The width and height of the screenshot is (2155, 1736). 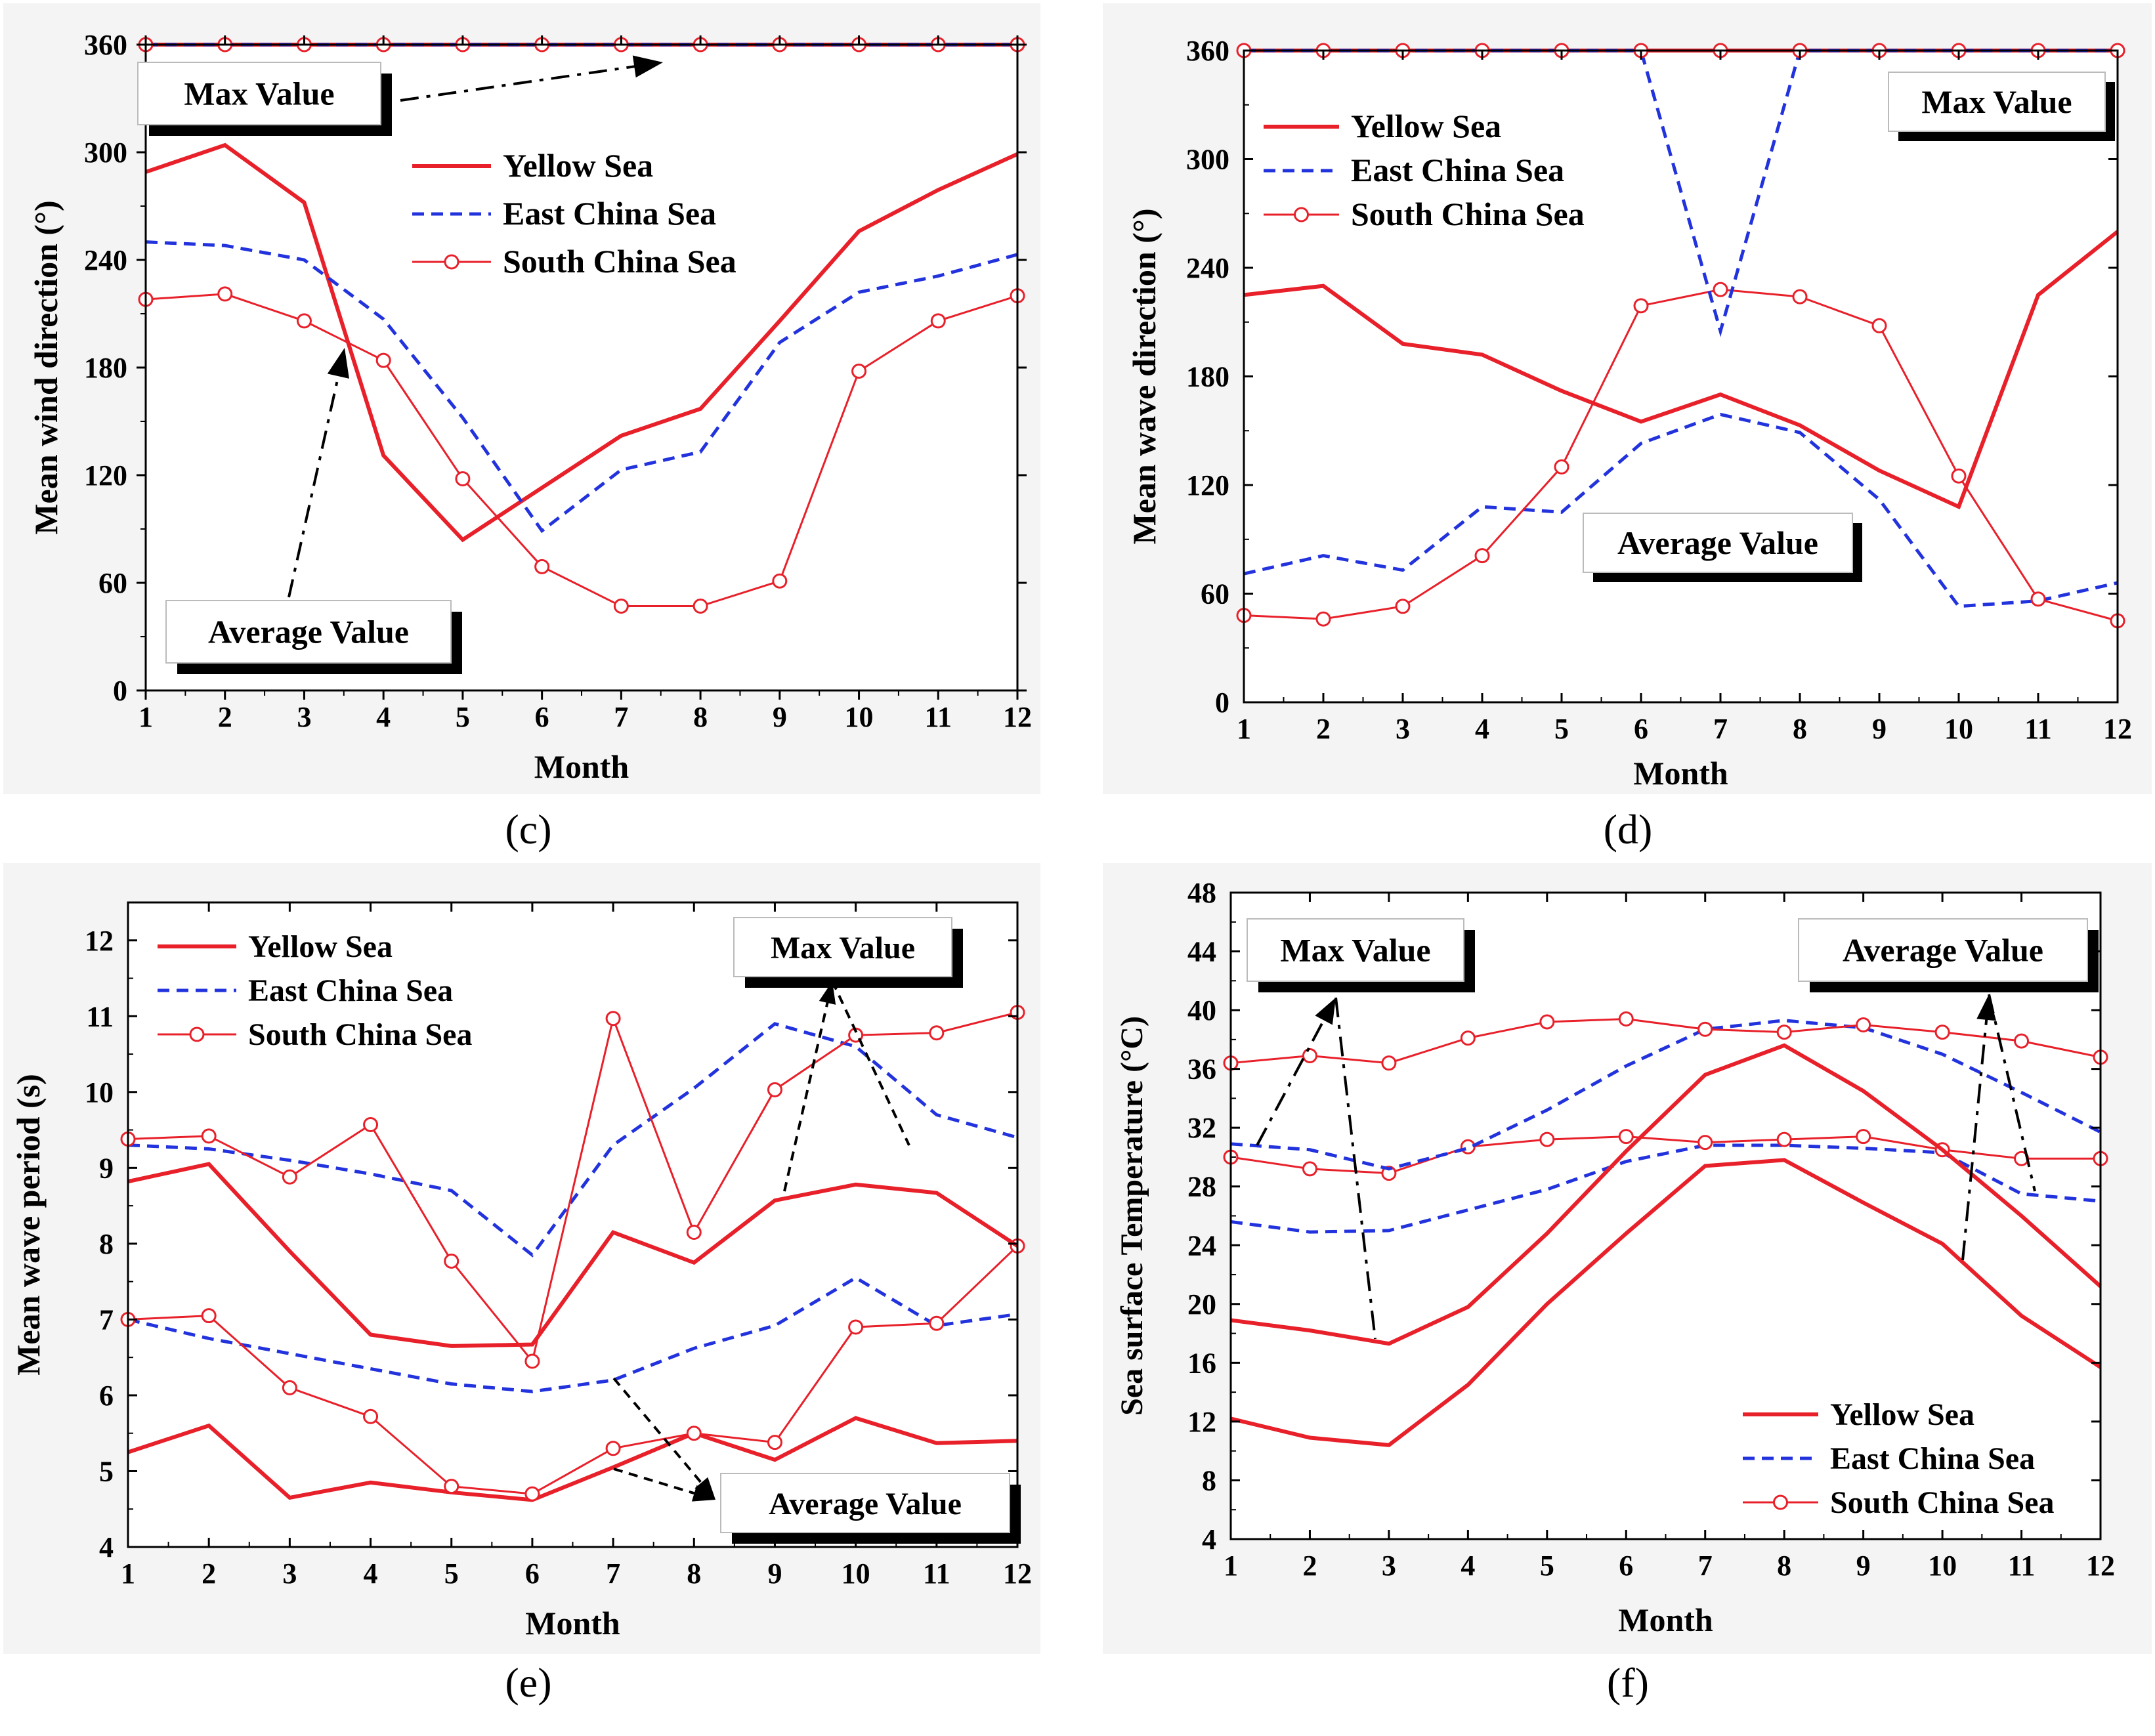 What do you see at coordinates (2038, 729) in the screenshot?
I see `x-tick-label: 11` at bounding box center [2038, 729].